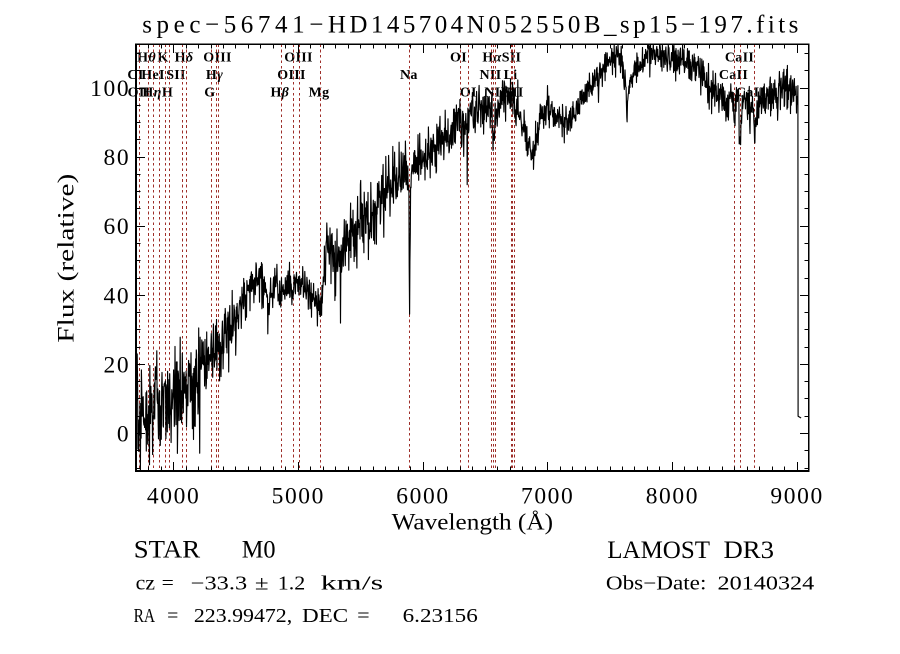 Image resolution: width=900 pixels, height=654 pixels. I want to click on svg-text: 1.2, so click(292, 584).